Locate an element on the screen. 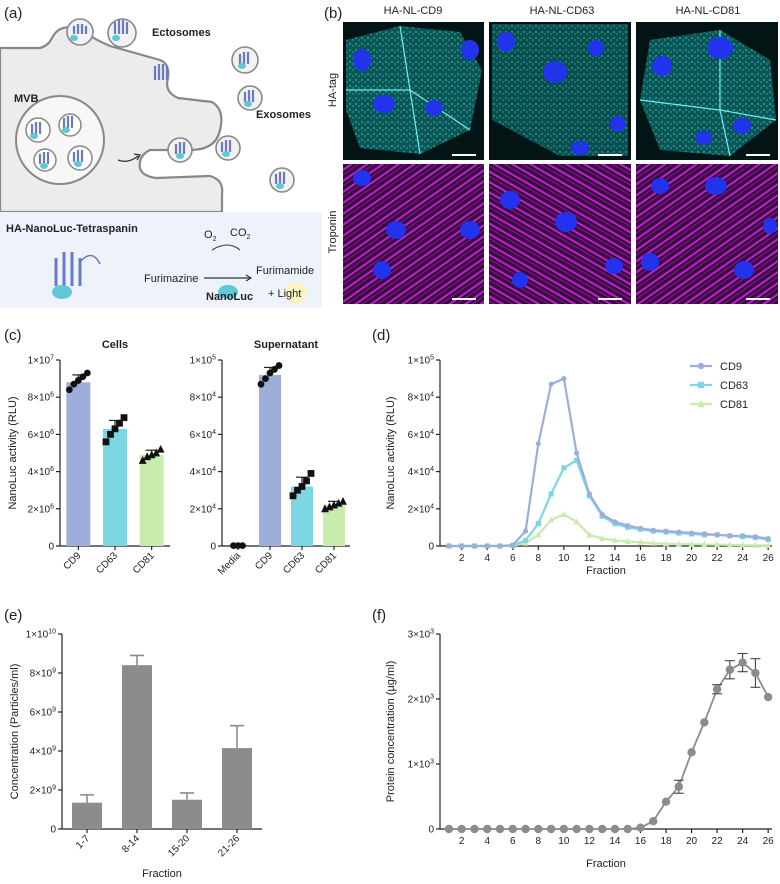 Image resolution: width=780 pixels, height=884 pixels. x-tick-label: 16 is located at coordinates (641, 558).